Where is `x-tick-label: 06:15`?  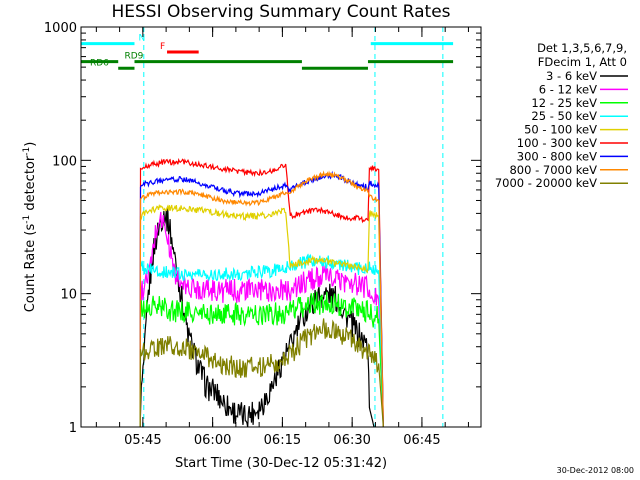 x-tick-label: 06:15 is located at coordinates (282, 440).